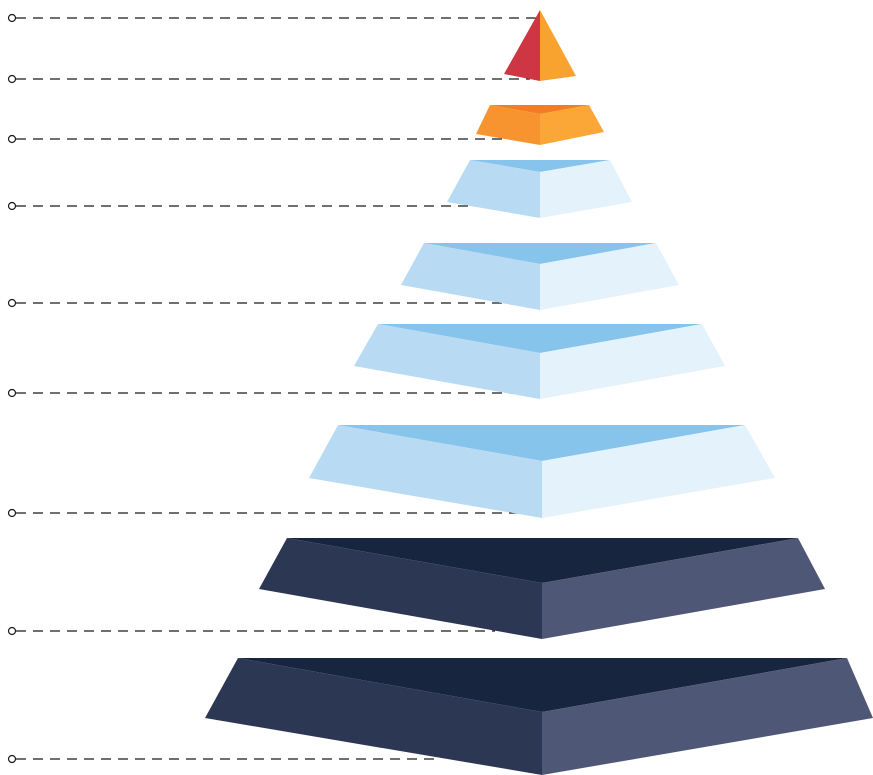 Image resolution: width=873 pixels, height=775 pixels. Describe the element at coordinates (542, 560) in the screenshot. I see `pyramid-layer-7-top-face` at that location.